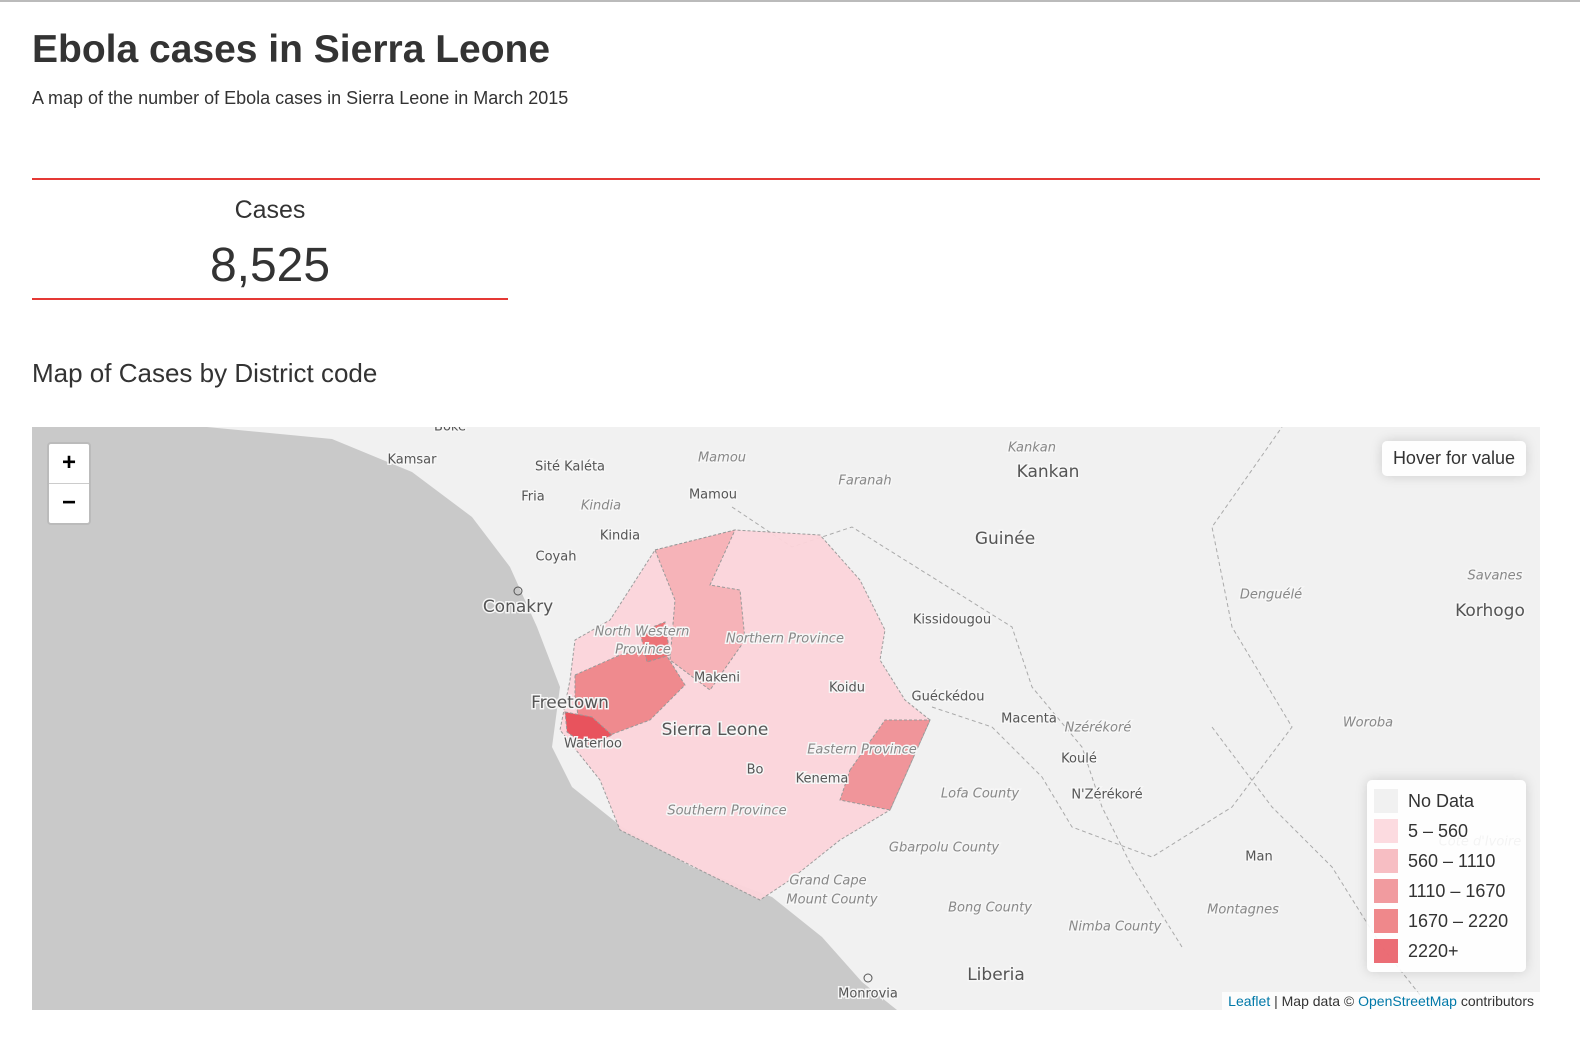 The image size is (1580, 1052). I want to click on place-label: Grand Cape, so click(827, 881).